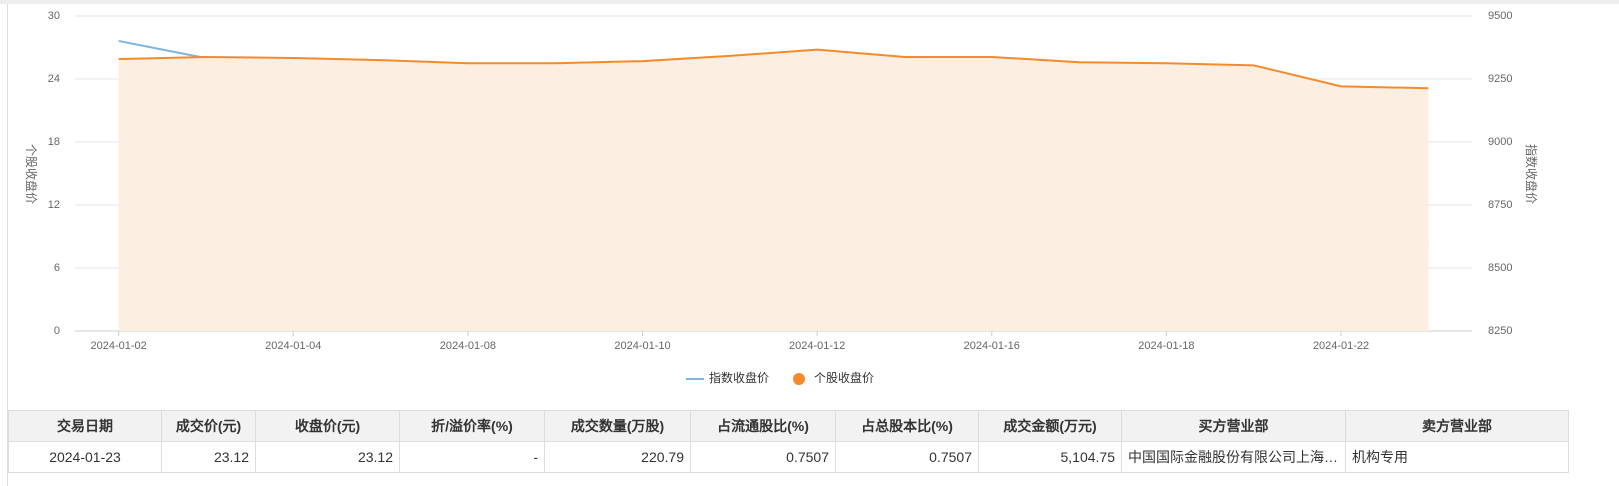 Image resolution: width=1619 pixels, height=486 pixels. Describe the element at coordinates (844, 377) in the screenshot. I see `legend-label: 个股收盘价` at that location.